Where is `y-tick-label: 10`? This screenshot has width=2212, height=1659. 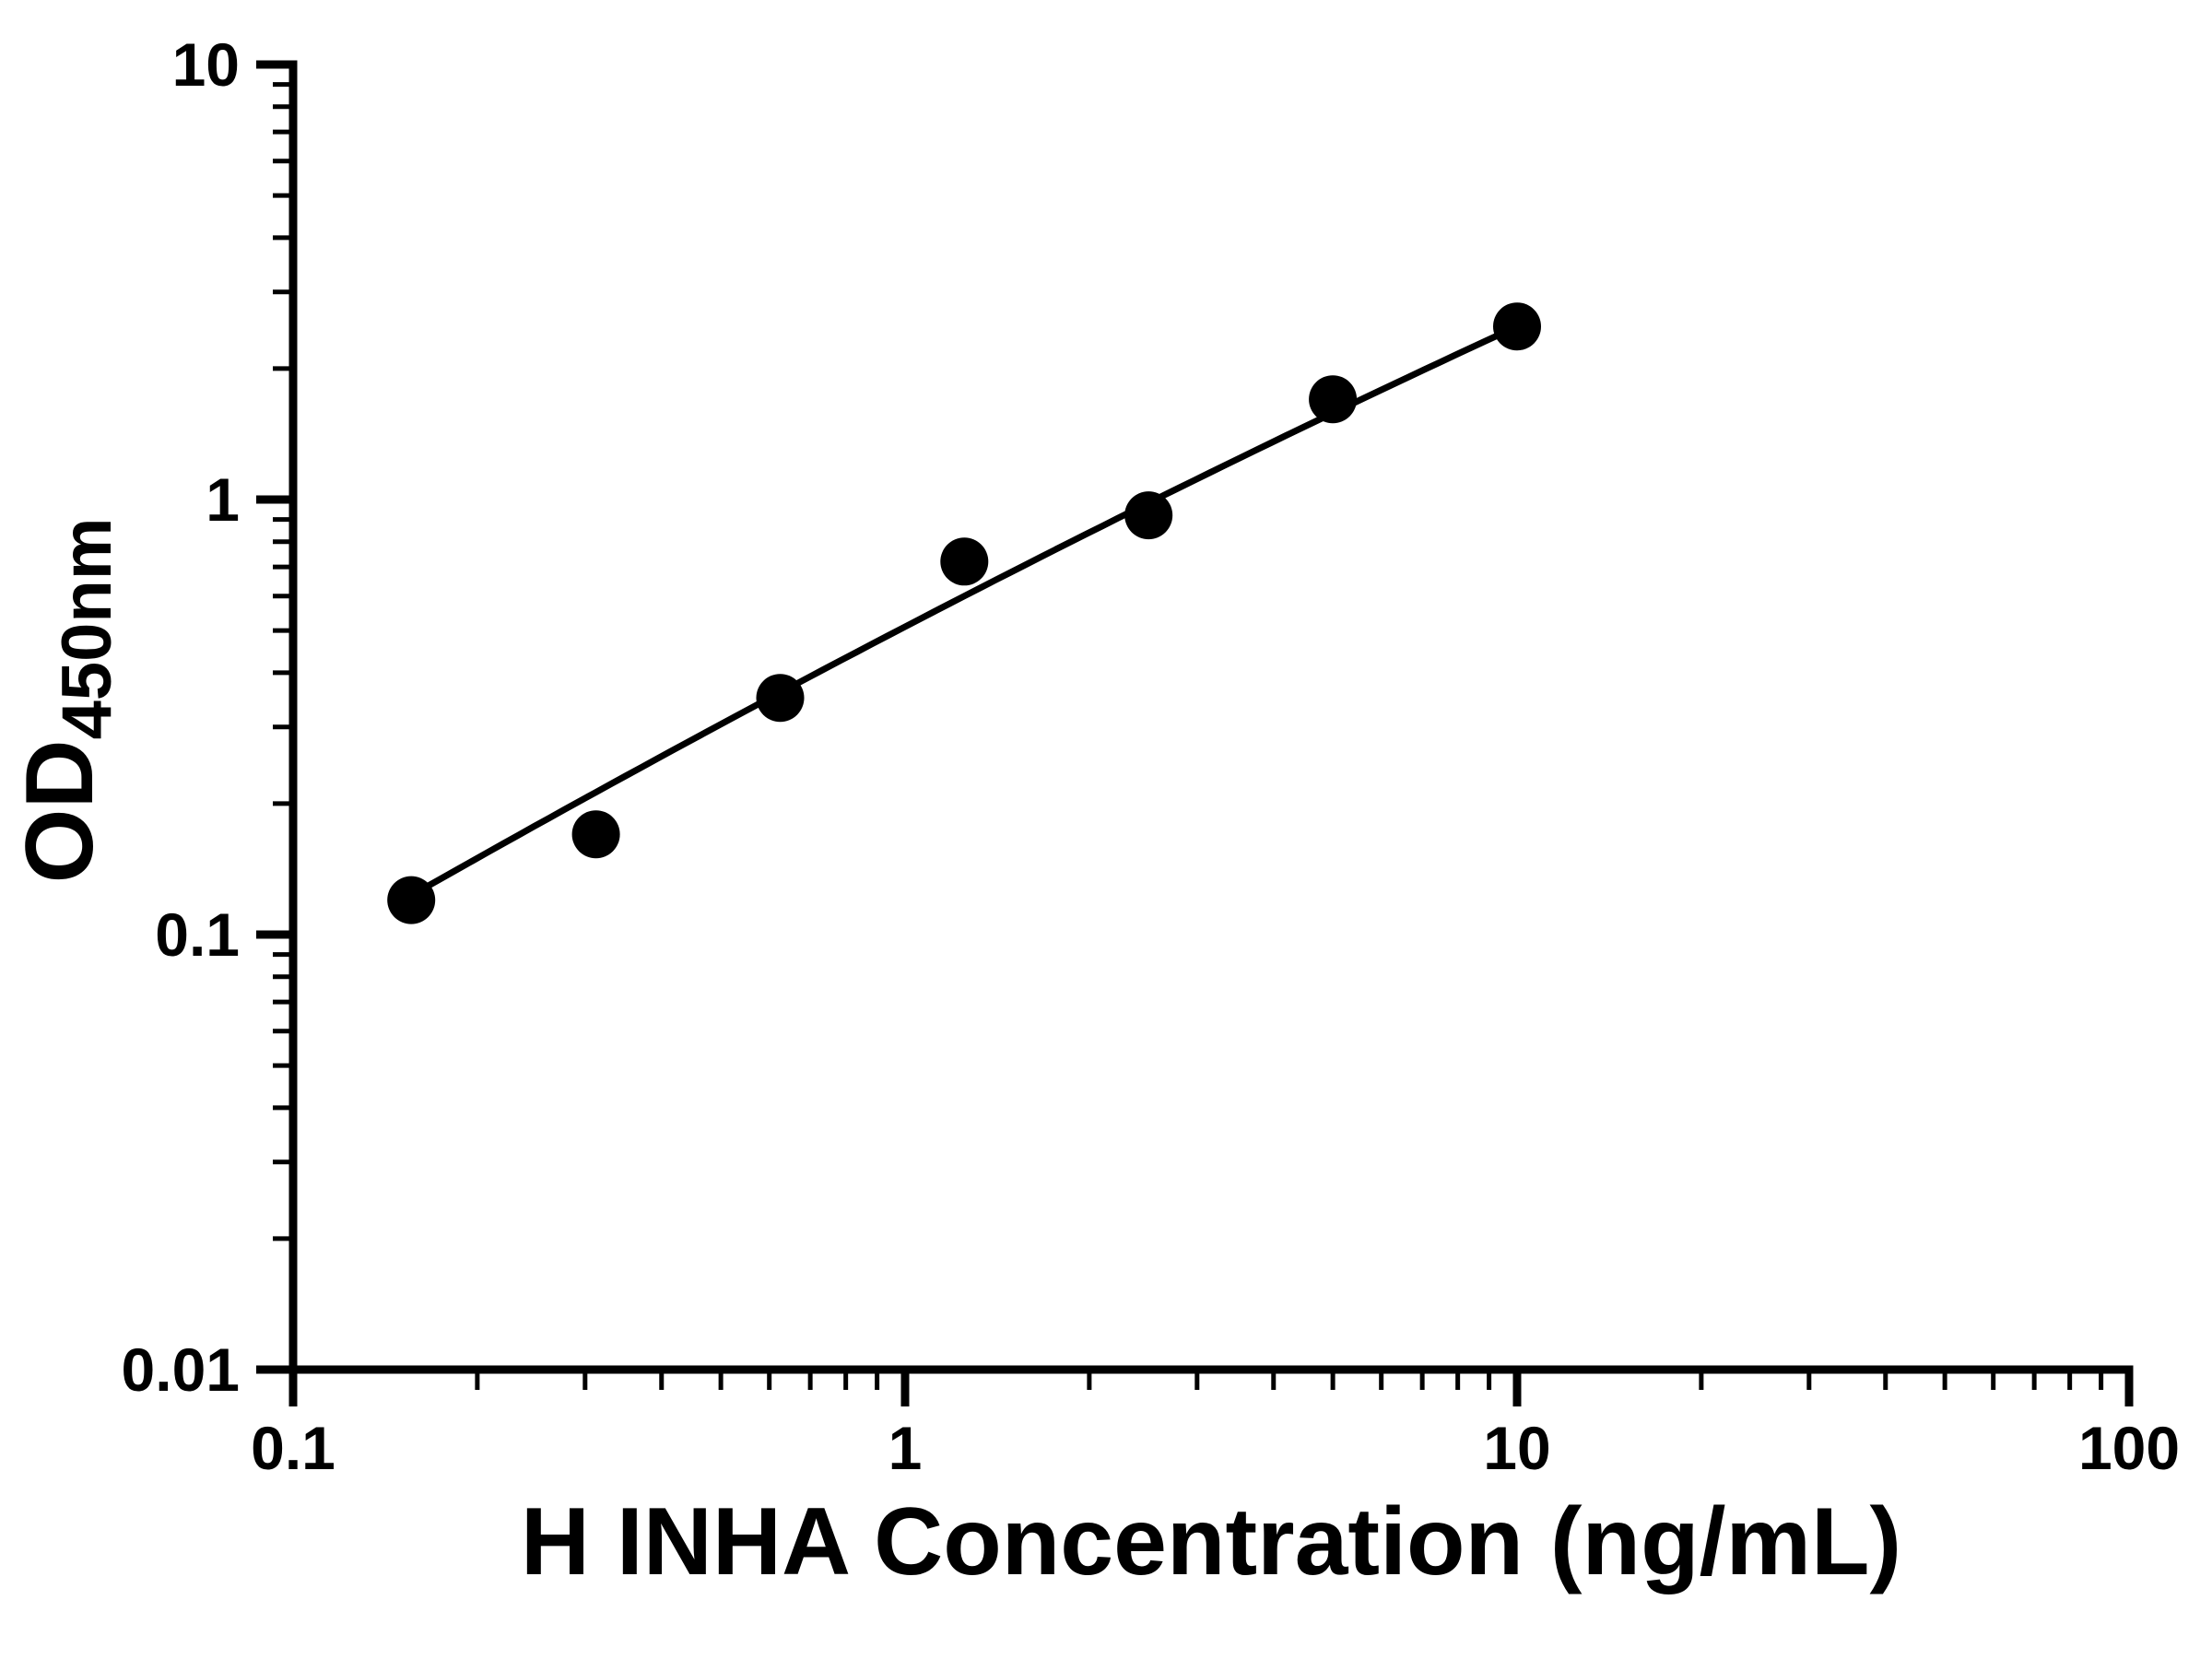 y-tick-label: 10 is located at coordinates (206, 64).